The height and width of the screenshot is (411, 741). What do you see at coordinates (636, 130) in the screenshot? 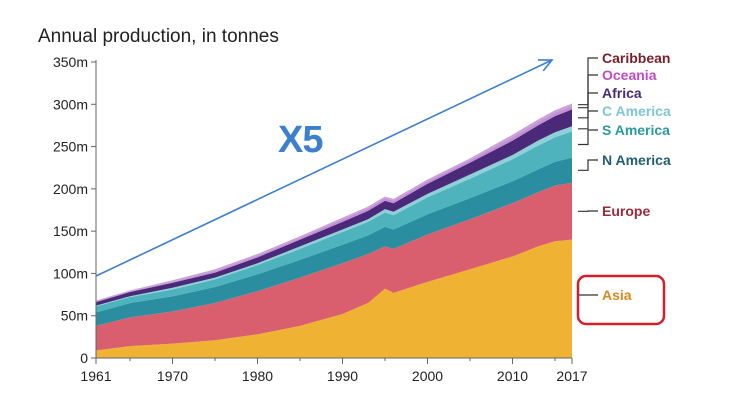
I see `legend-s-america: S America` at bounding box center [636, 130].